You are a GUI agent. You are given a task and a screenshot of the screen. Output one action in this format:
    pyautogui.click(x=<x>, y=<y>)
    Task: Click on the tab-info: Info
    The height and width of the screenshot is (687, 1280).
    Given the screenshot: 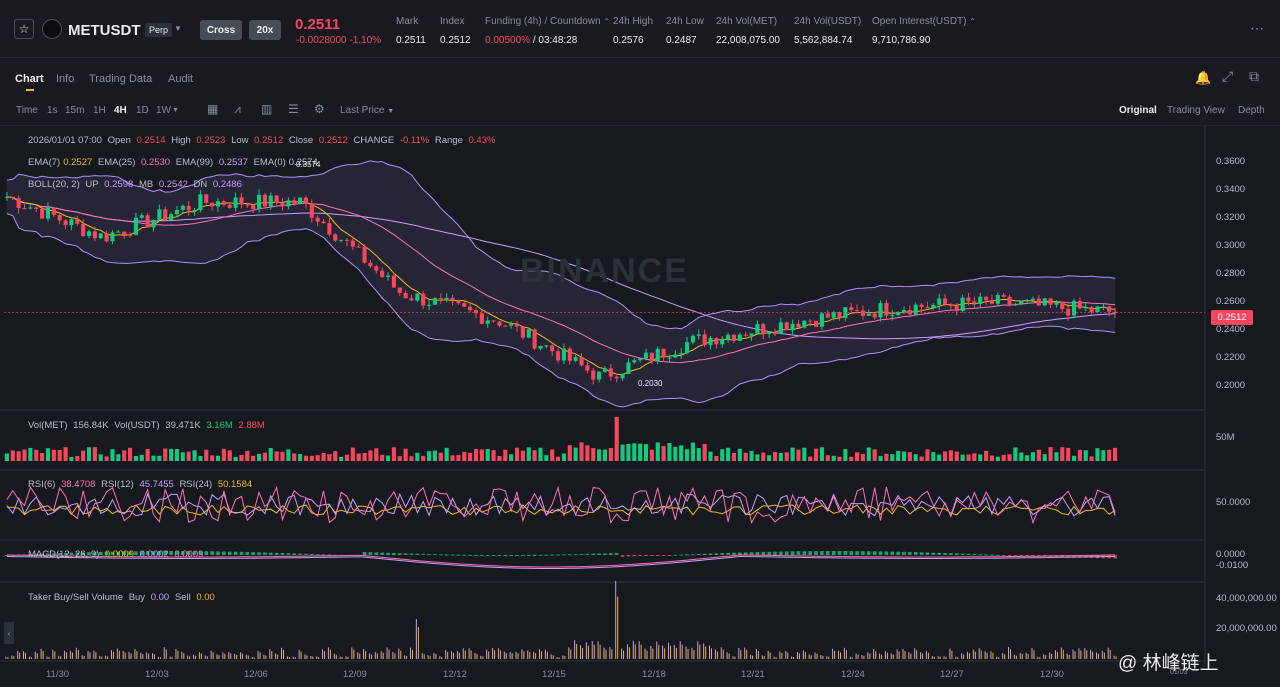 What is the action you would take?
    pyautogui.click(x=65, y=79)
    